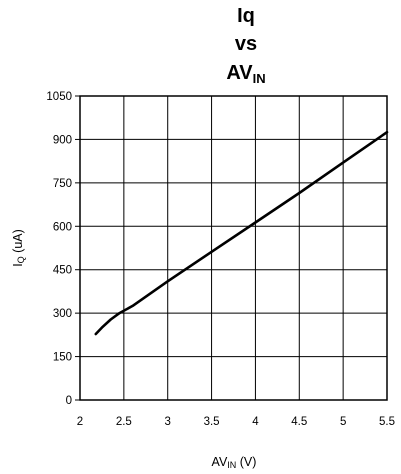 This screenshot has height=474, width=401. Describe the element at coordinates (62, 227) in the screenshot. I see `y-tick-label: 600` at that location.